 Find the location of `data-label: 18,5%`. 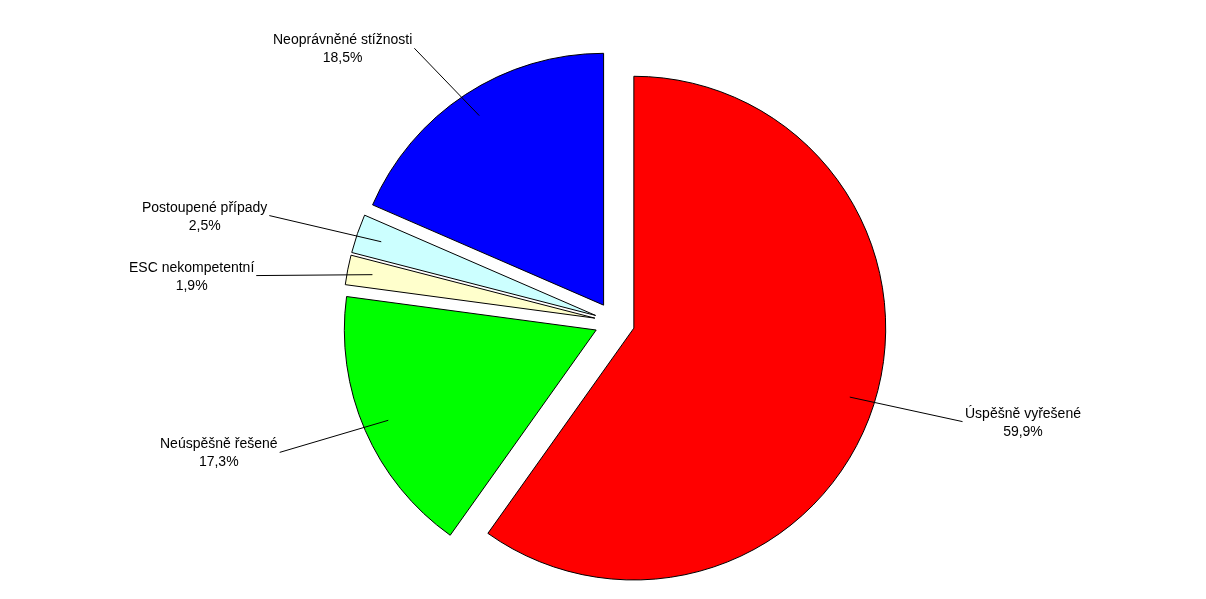

data-label: 18,5% is located at coordinates (342, 57).